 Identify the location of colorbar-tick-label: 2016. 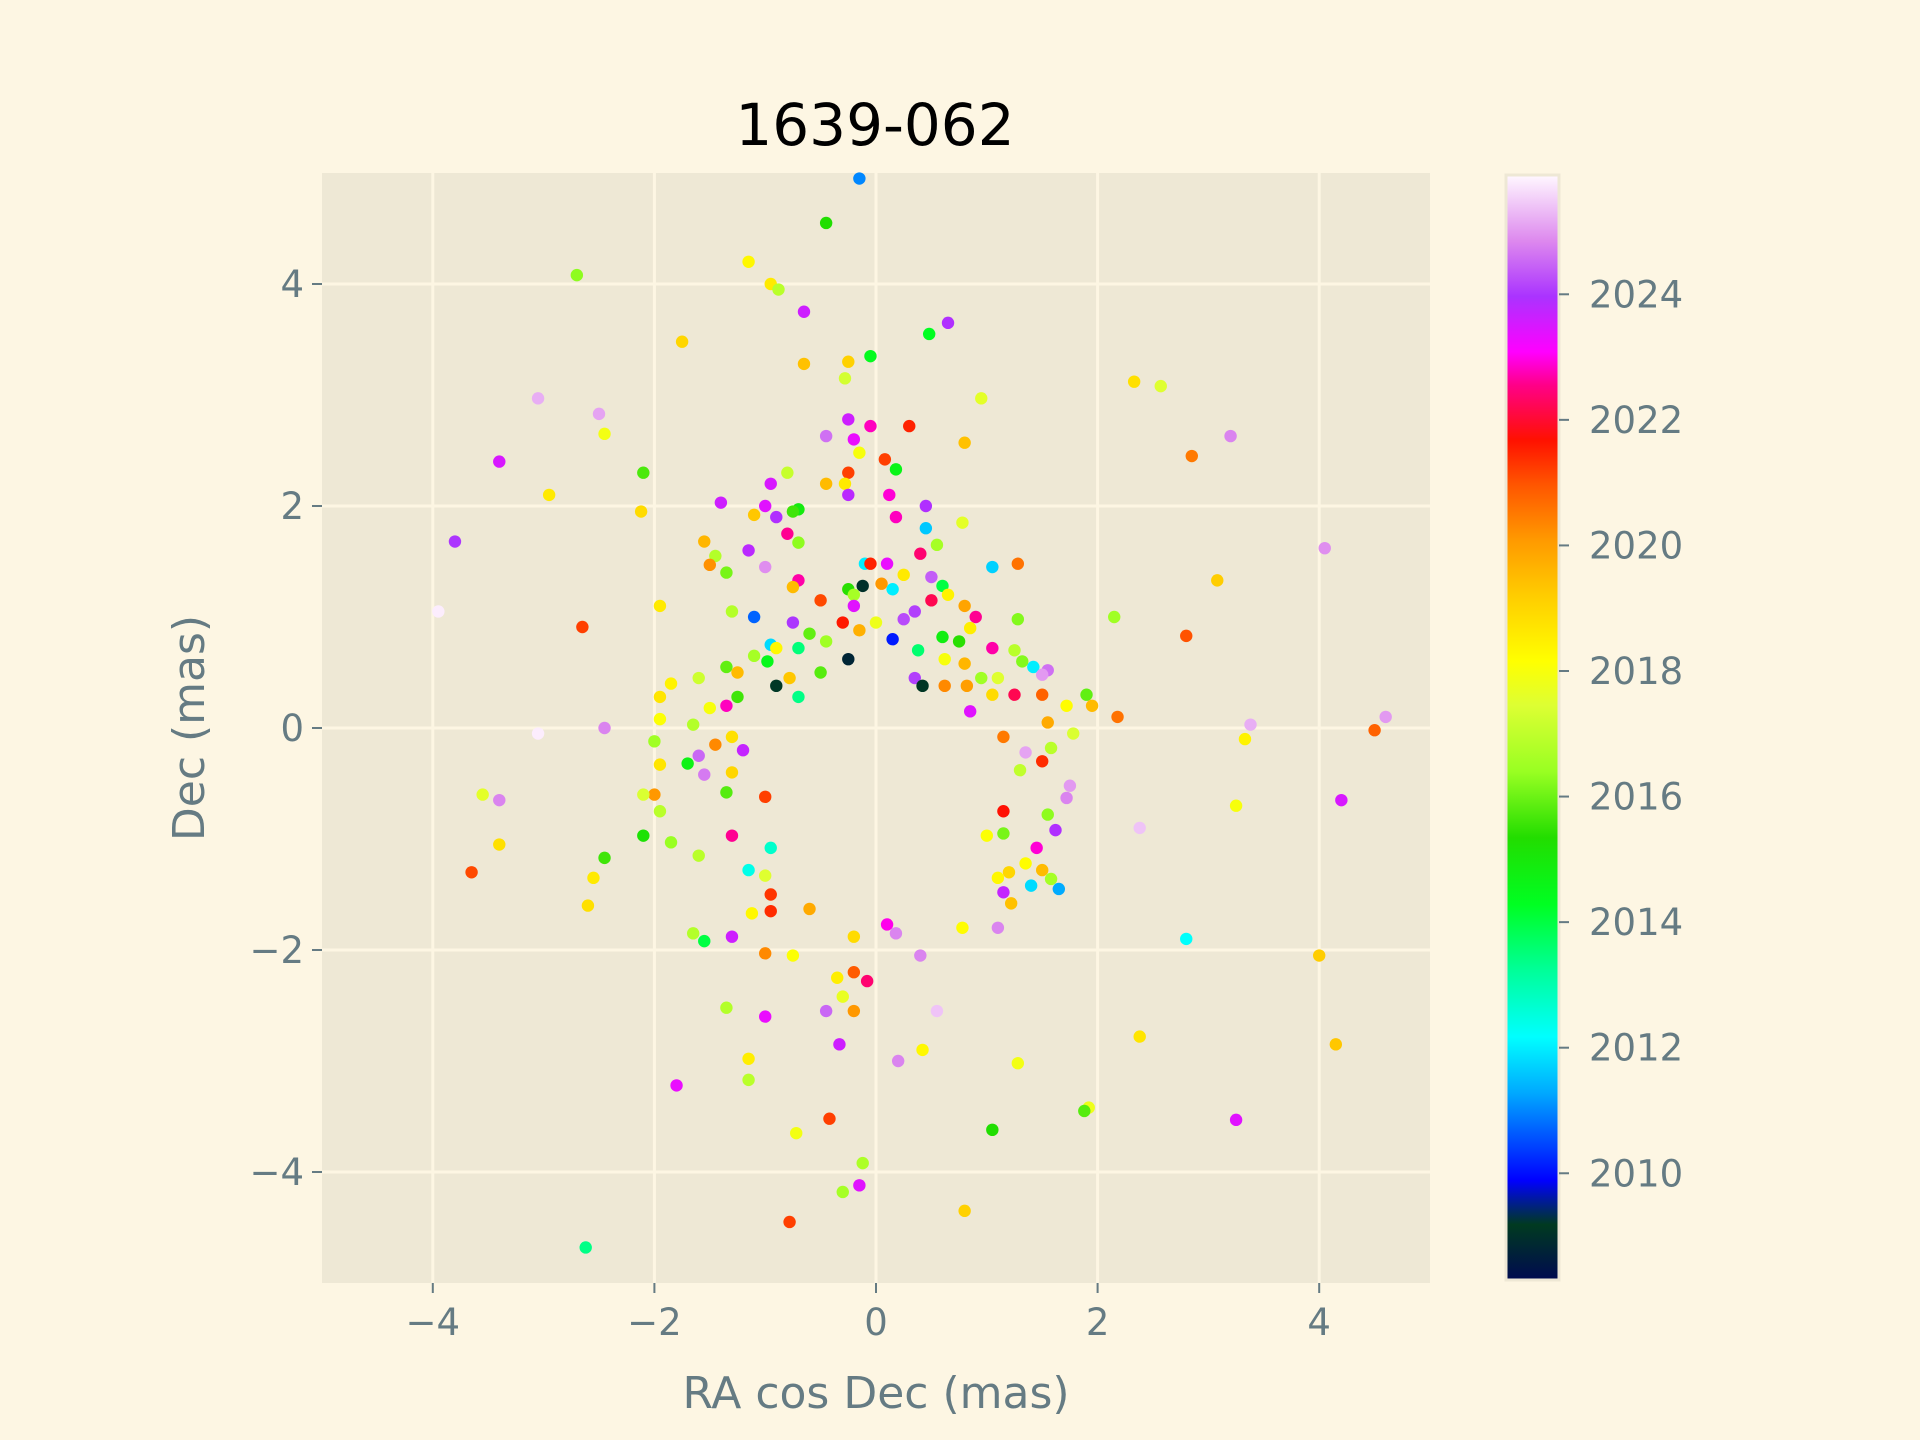
(1636, 797).